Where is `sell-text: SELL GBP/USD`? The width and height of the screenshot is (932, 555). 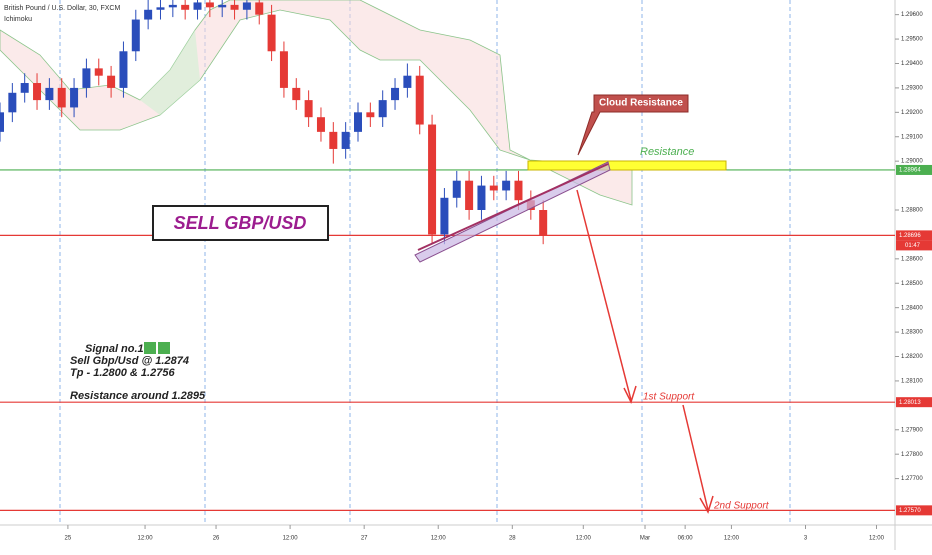 sell-text: SELL GBP/USD is located at coordinates (240, 223).